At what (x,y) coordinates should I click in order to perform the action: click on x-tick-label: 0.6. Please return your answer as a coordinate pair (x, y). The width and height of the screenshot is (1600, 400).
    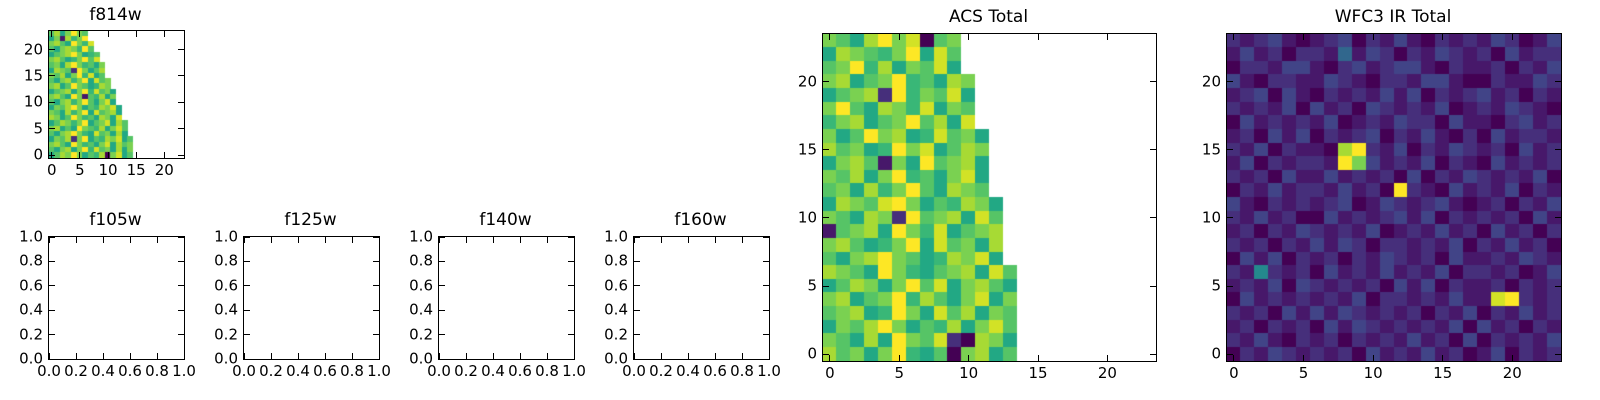
    Looking at the image, I should click on (715, 371).